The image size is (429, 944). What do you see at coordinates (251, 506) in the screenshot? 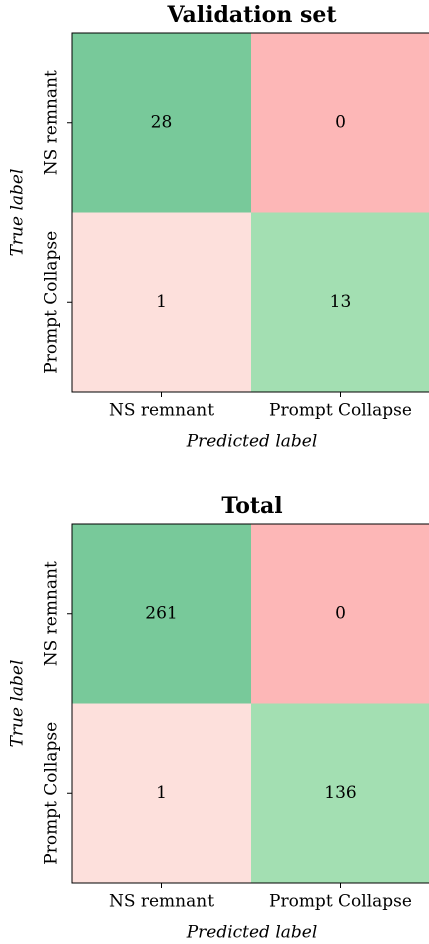
I see `chart-title: Total` at bounding box center [251, 506].